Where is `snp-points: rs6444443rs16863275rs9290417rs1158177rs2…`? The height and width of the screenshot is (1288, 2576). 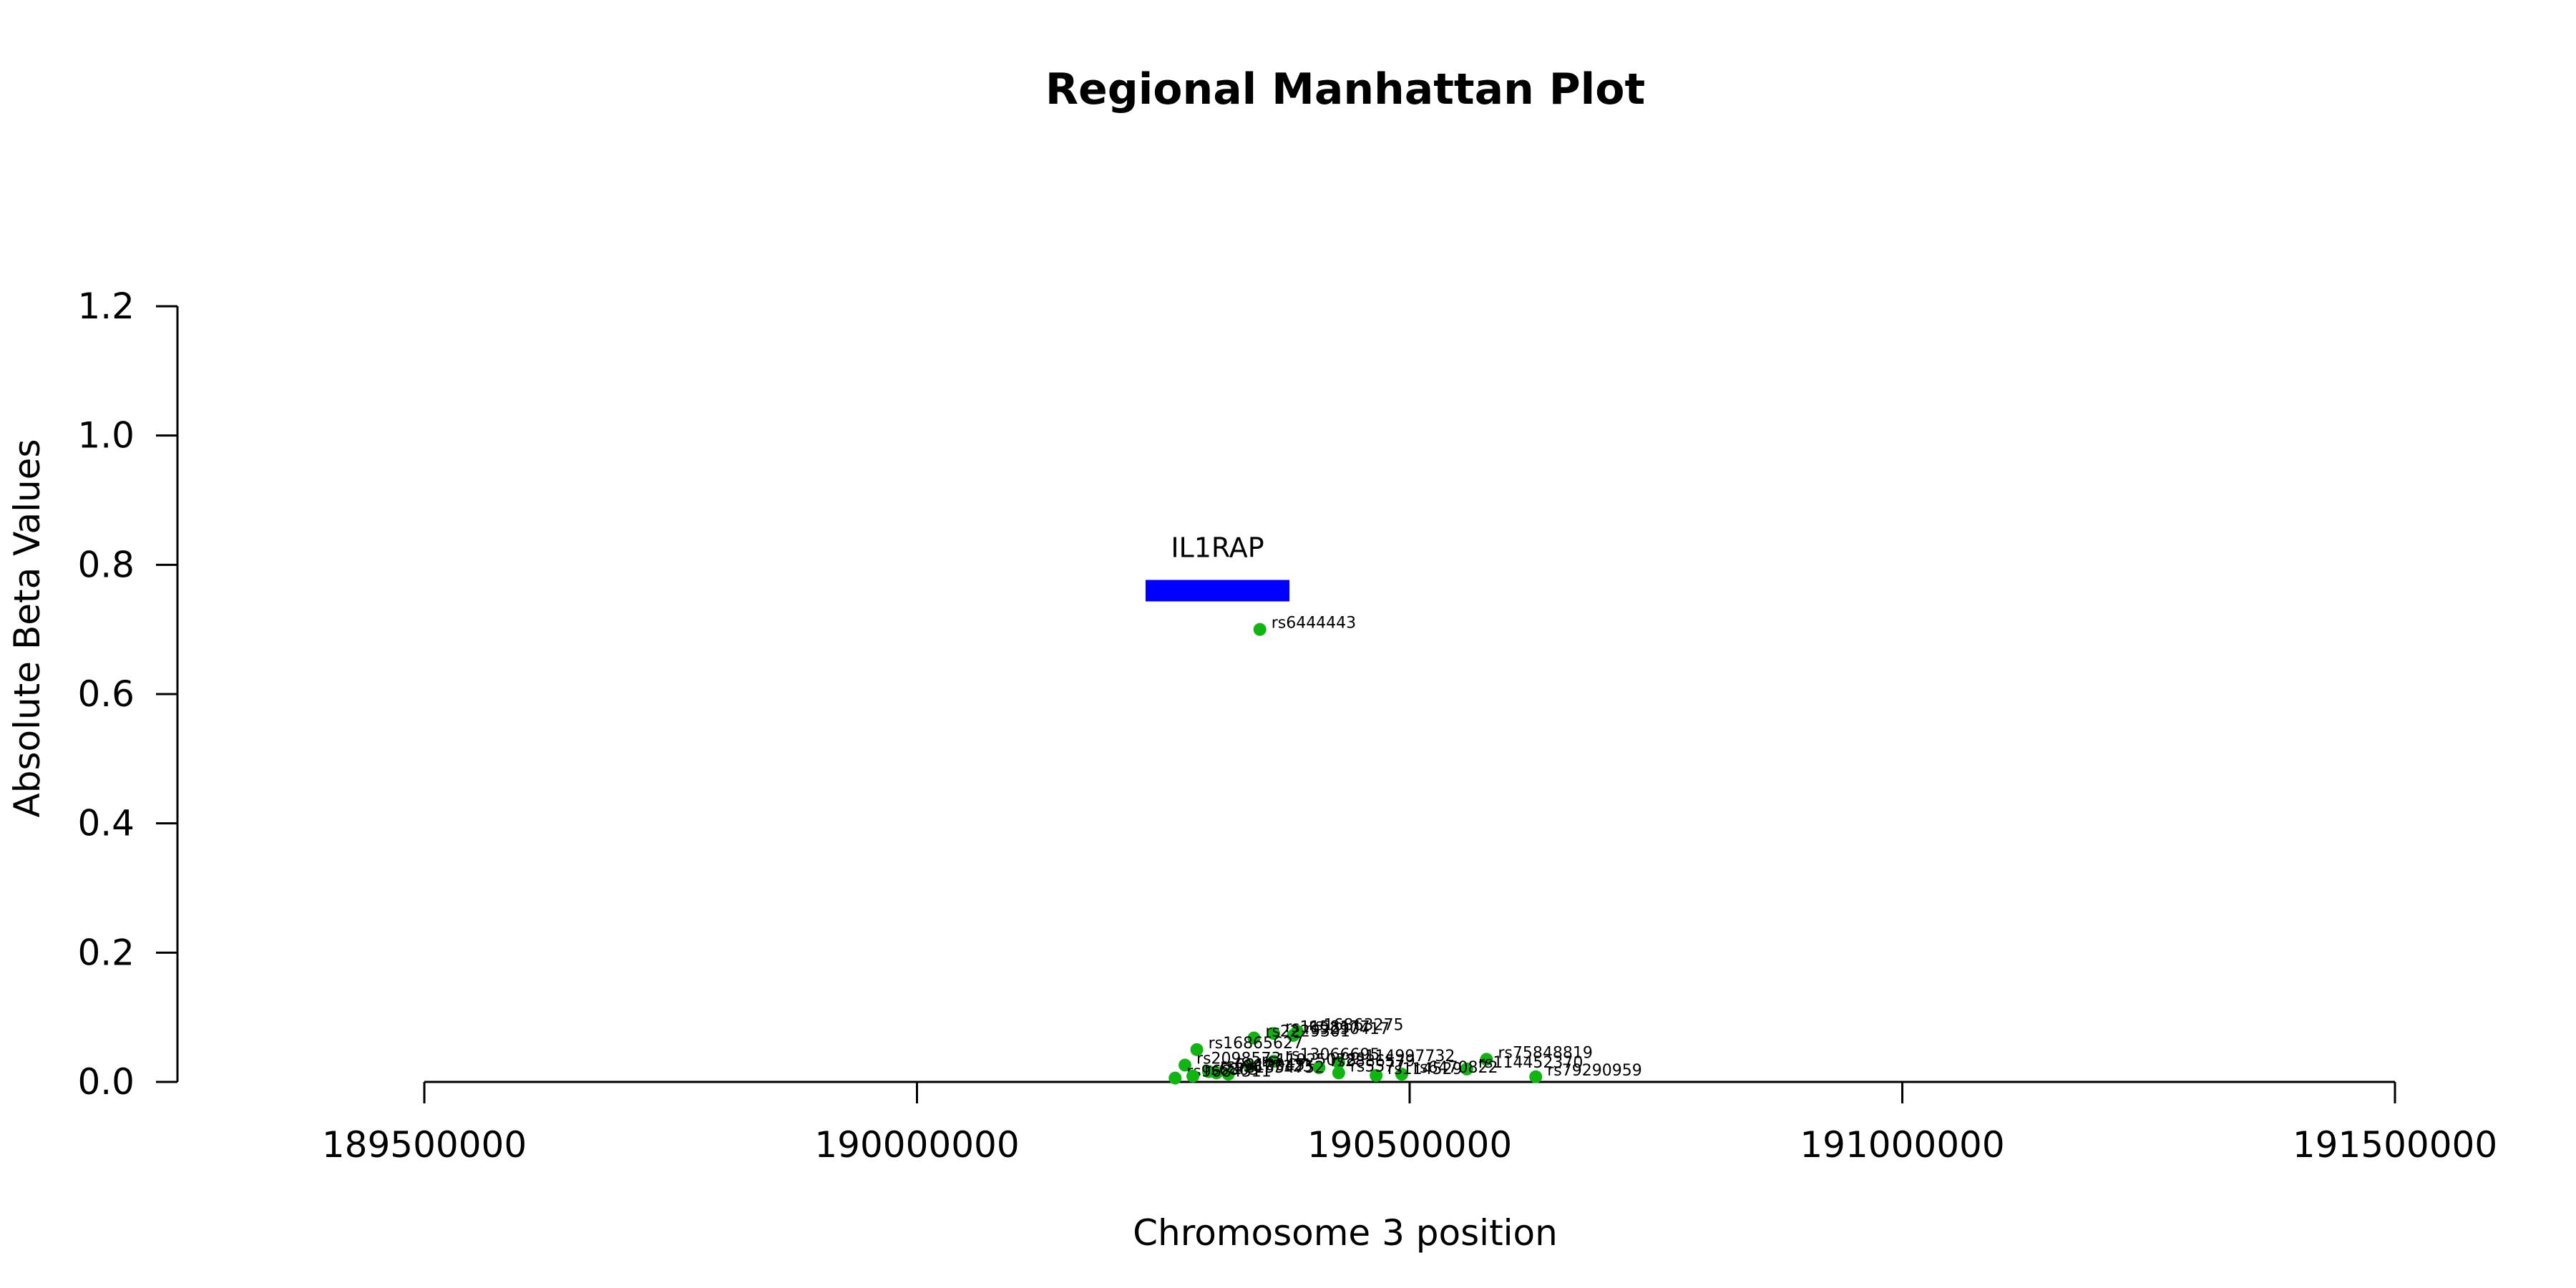
snp-points: rs6444443rs16863275rs9290417rs1158177rs2… is located at coordinates (1405, 850).